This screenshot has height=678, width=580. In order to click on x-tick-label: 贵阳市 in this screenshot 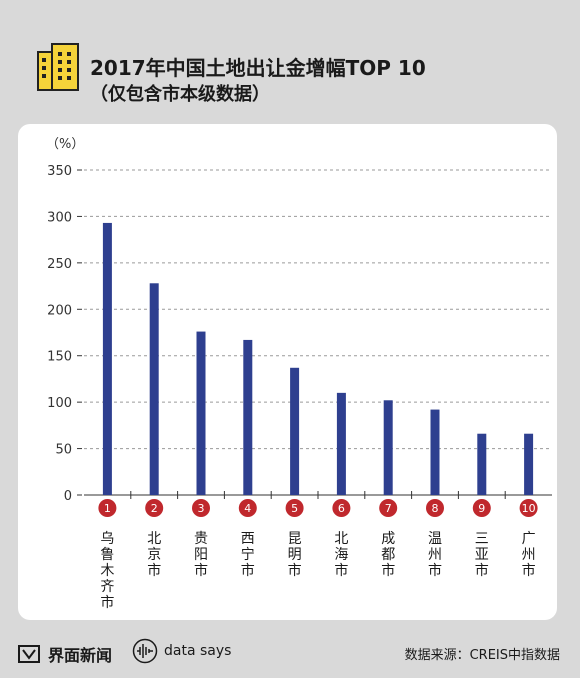, I will do `click(201, 555)`.